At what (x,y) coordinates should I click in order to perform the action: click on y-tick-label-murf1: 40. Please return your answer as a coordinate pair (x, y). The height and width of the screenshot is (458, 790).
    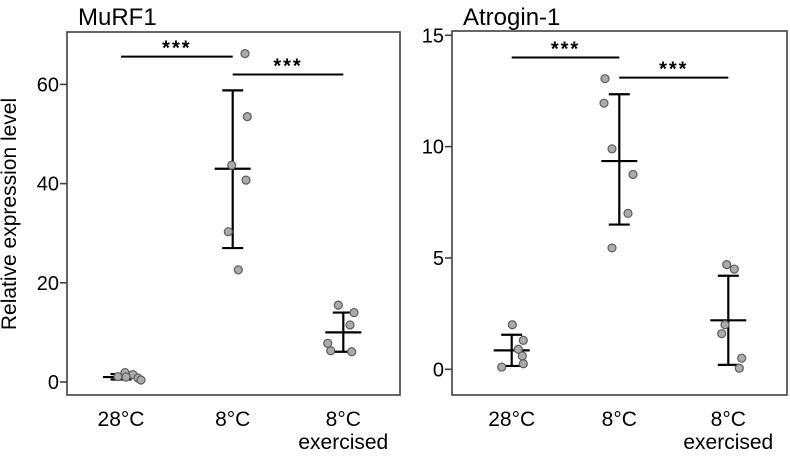
    Looking at the image, I should click on (48, 185).